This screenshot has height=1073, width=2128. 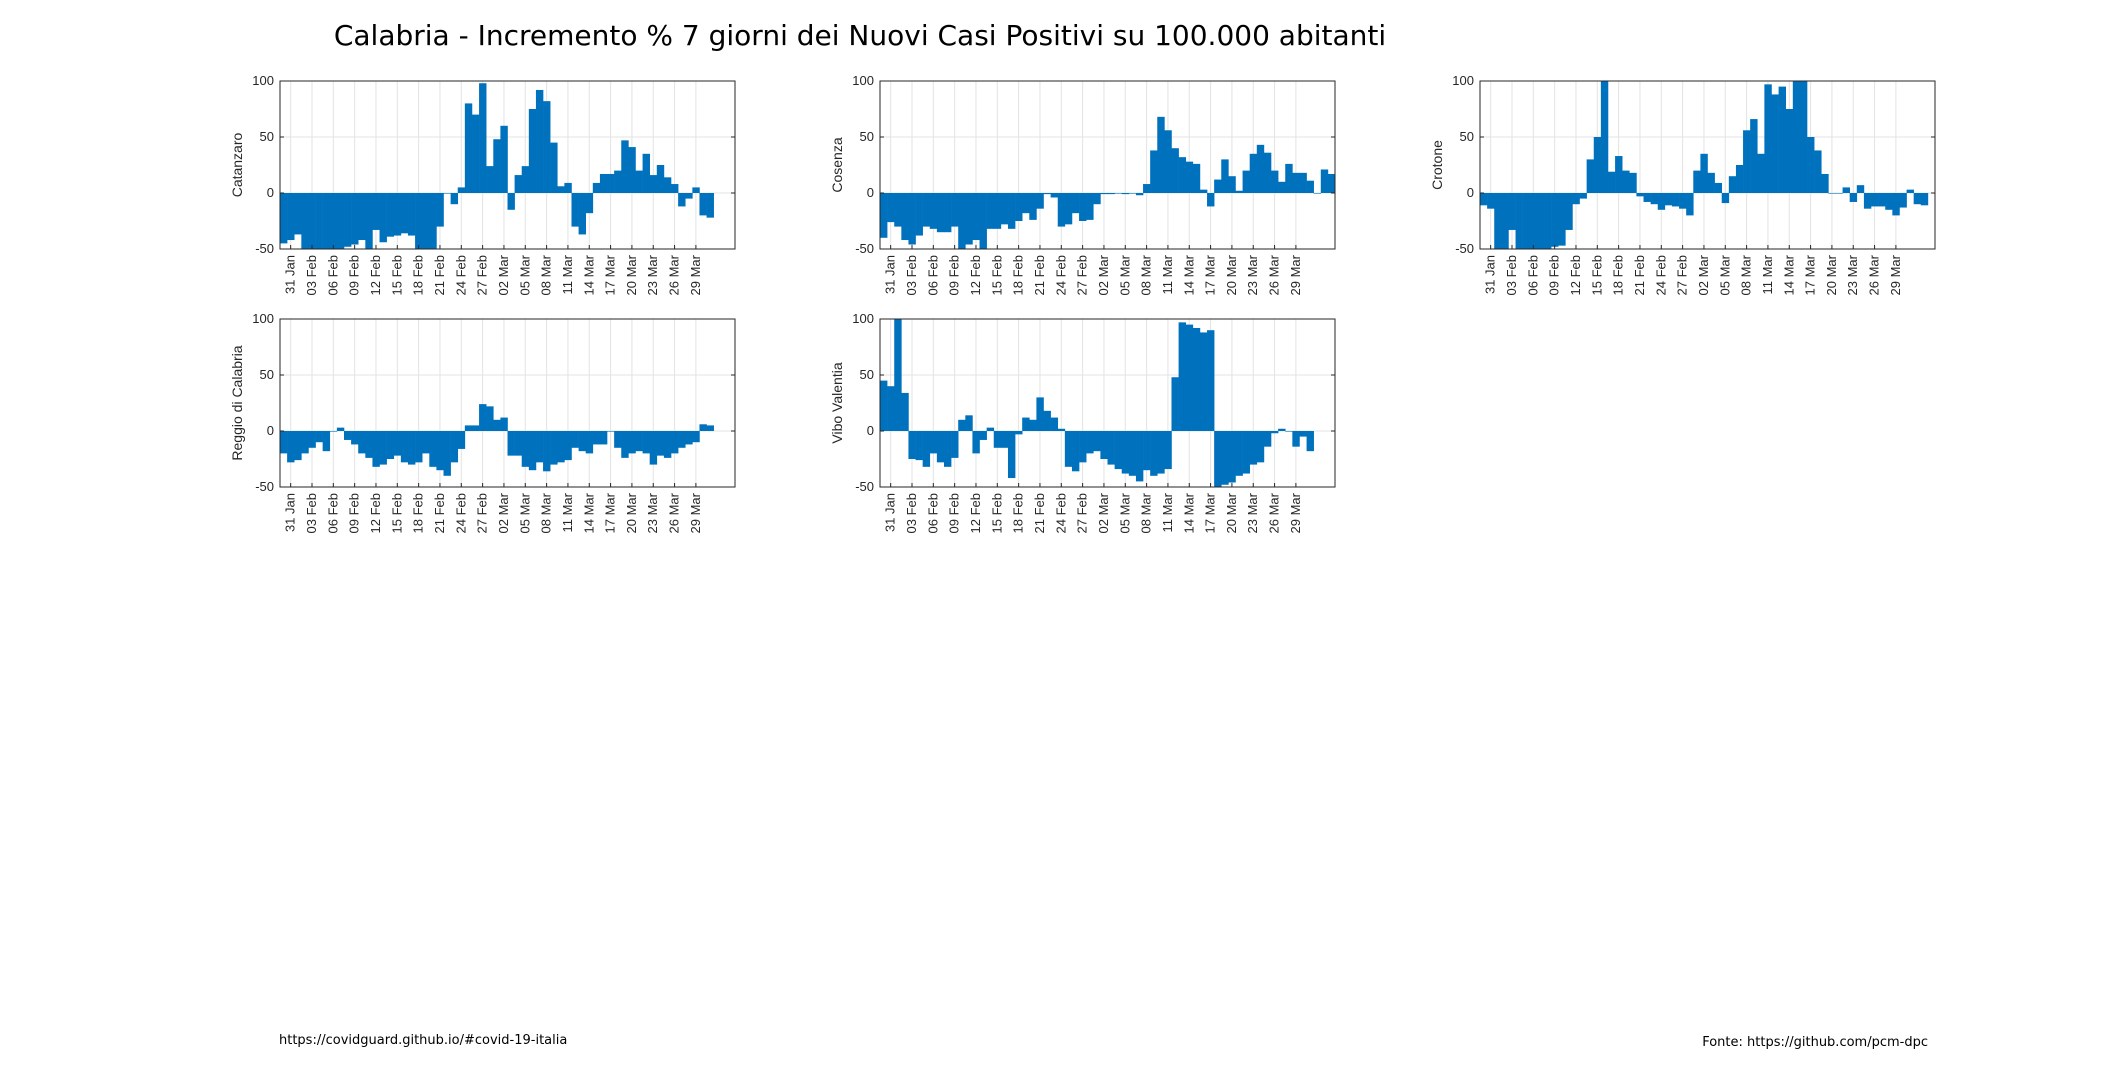 What do you see at coordinates (1490, 274) in the screenshot?
I see `x-tick-label: 31 Jan` at bounding box center [1490, 274].